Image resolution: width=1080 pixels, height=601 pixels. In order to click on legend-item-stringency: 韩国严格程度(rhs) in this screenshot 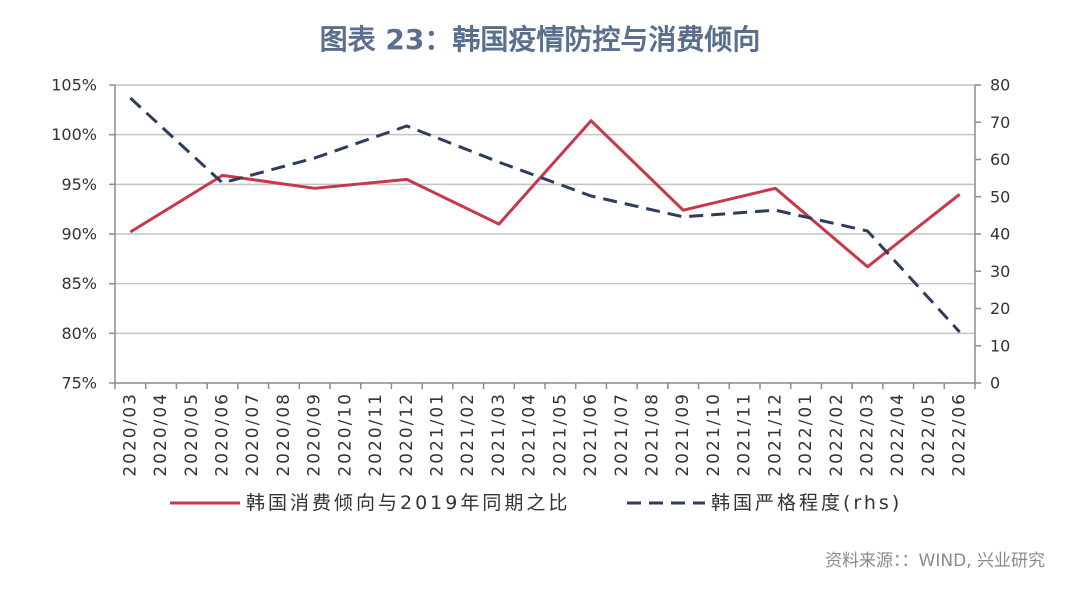, I will do `click(764, 503)`.